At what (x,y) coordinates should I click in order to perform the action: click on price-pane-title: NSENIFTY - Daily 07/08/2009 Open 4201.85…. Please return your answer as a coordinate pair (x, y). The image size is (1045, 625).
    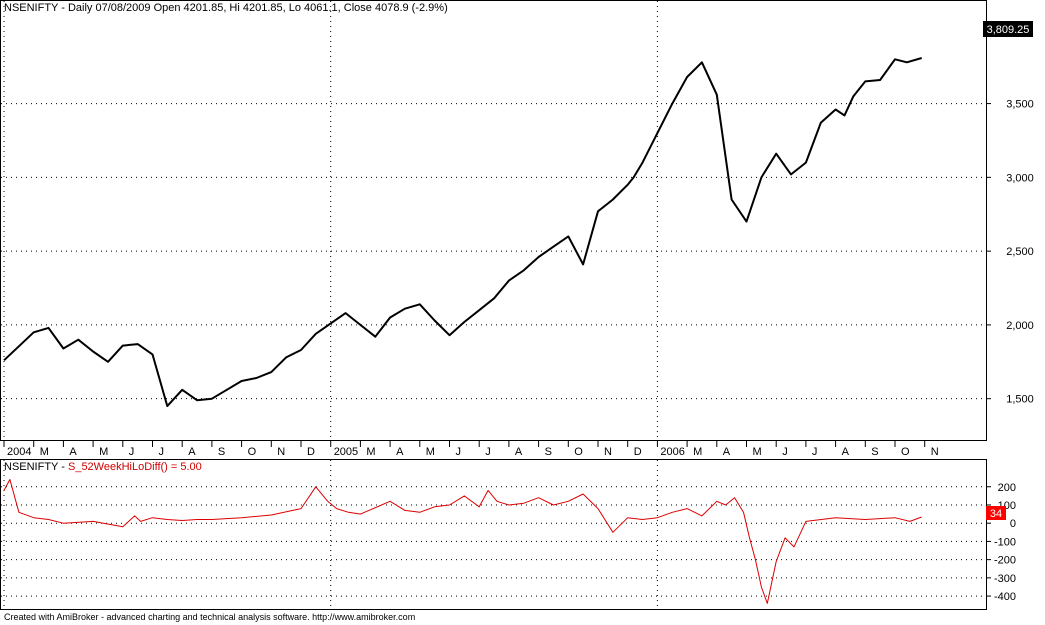
    Looking at the image, I should click on (226, 8).